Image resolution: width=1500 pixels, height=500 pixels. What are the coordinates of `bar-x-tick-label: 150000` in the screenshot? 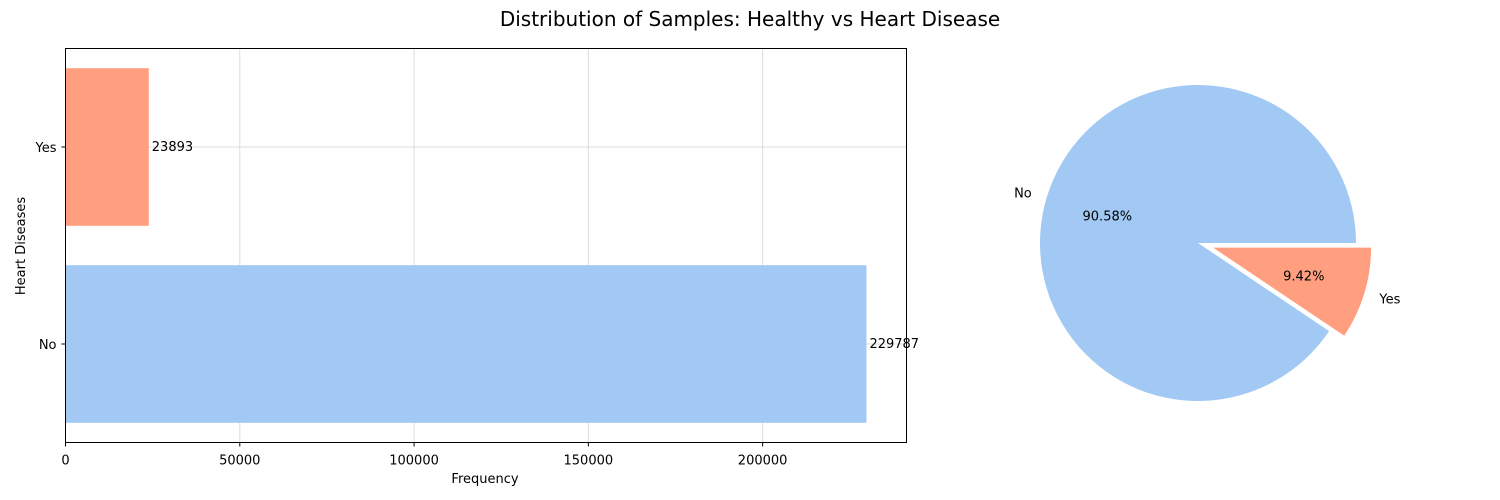 It's located at (589, 461).